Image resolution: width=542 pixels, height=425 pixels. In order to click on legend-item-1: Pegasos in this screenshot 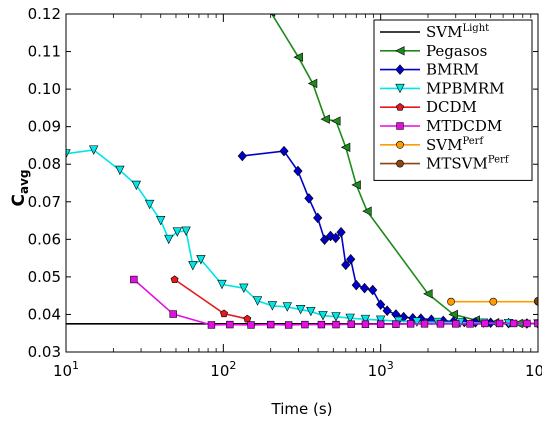, I will do `click(433, 51)`.